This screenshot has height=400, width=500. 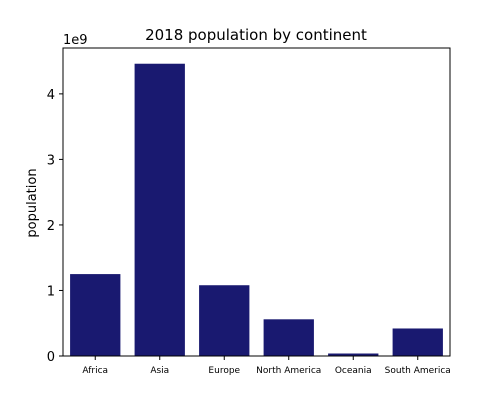 What do you see at coordinates (159, 371) in the screenshot?
I see `x-tick-label: Asia` at bounding box center [159, 371].